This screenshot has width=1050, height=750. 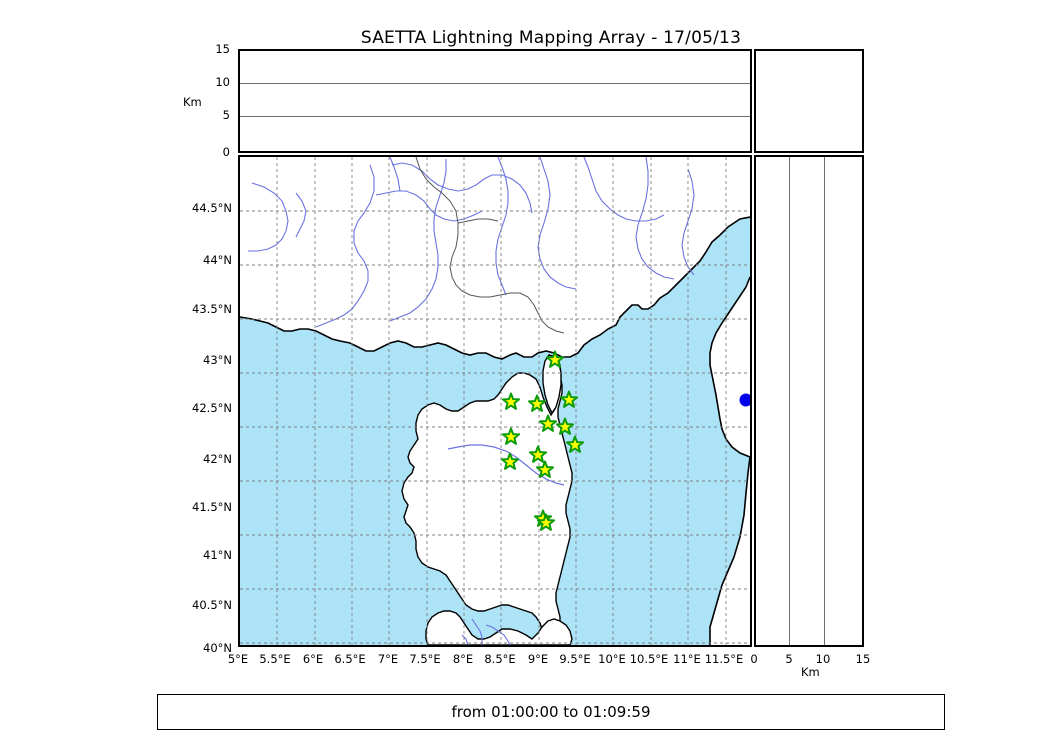 What do you see at coordinates (212, 507) in the screenshot?
I see `lat-tick-41-5: 41.5°N` at bounding box center [212, 507].